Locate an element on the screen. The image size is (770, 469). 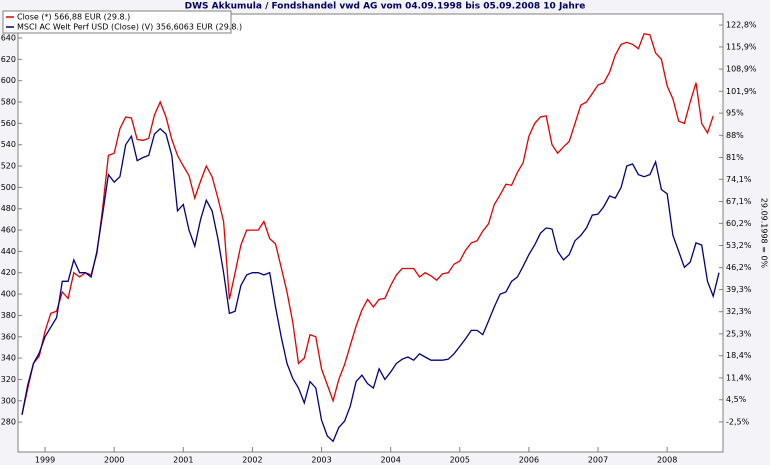
y-tick-label: 320 is located at coordinates (8, 379).